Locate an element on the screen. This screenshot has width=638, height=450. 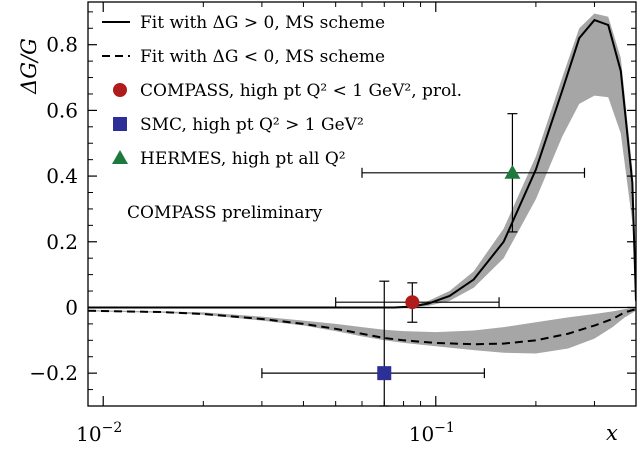
legend-entry: Fit with ΔG < 0, MS scheme is located at coordinates (243, 57).